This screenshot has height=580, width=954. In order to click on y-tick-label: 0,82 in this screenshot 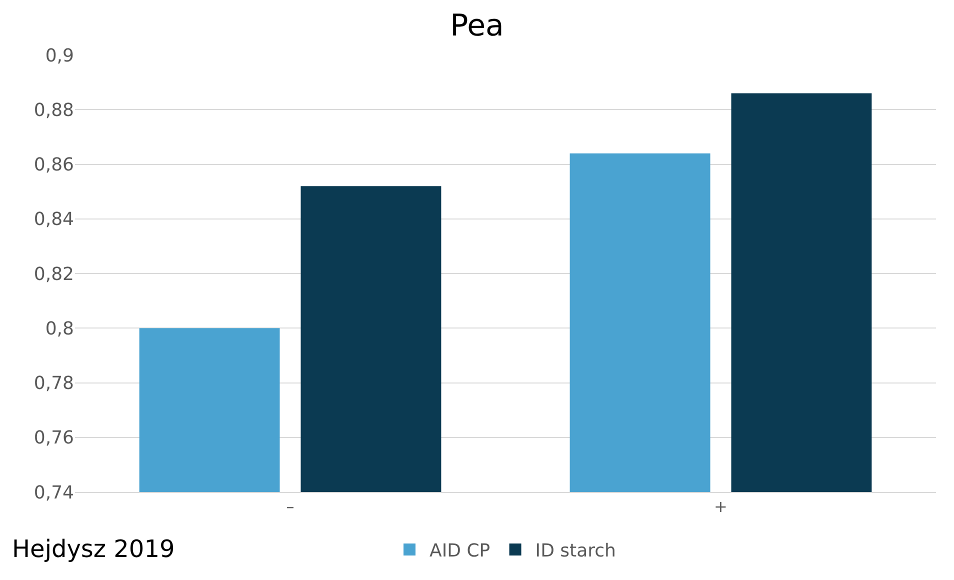, I will do `click(54, 274)`.